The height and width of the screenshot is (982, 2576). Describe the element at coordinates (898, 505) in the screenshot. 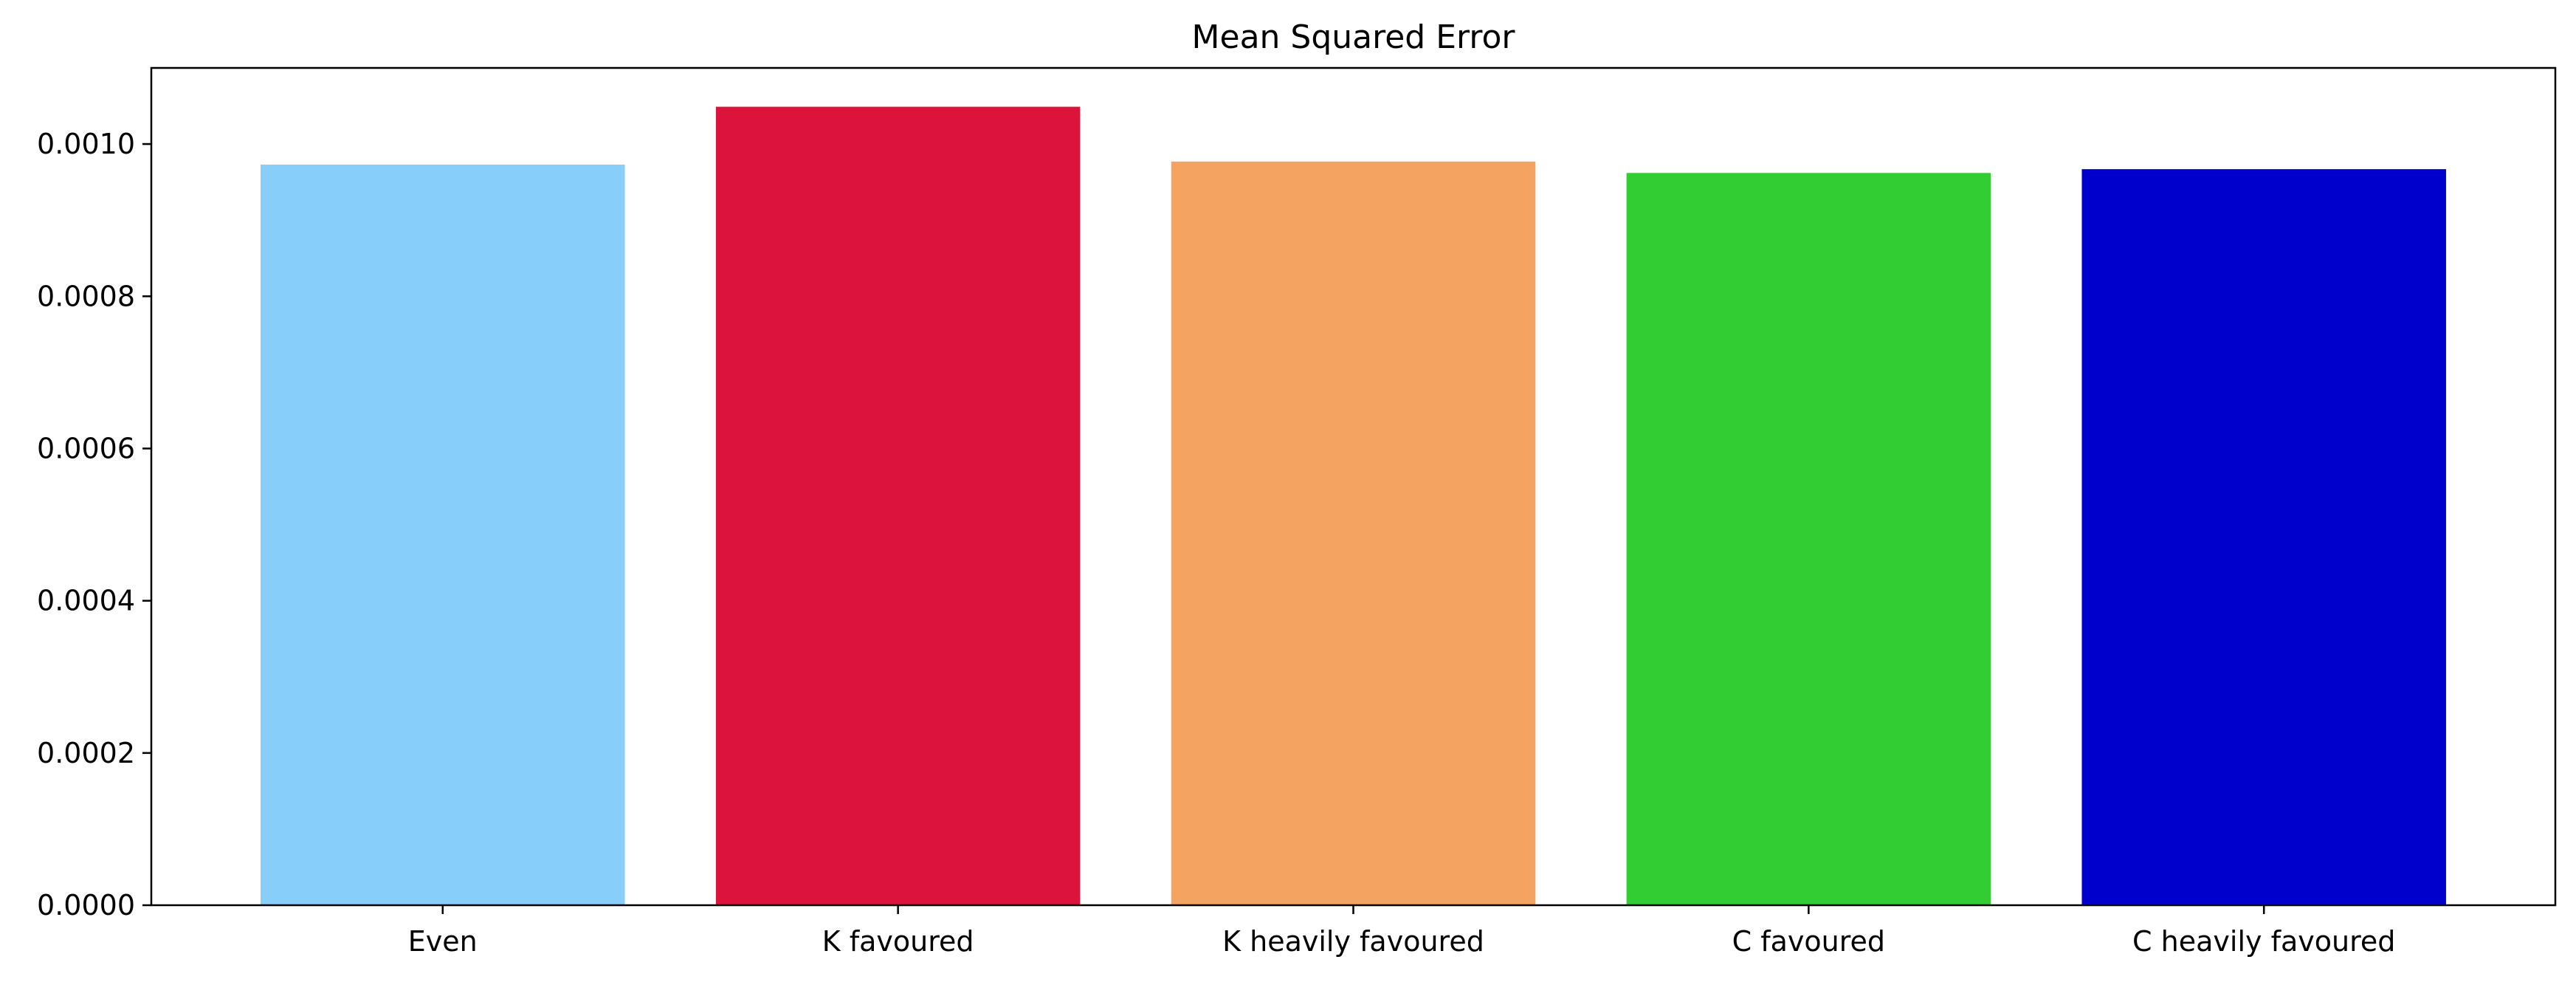

I see `bar-k-favoured` at that location.